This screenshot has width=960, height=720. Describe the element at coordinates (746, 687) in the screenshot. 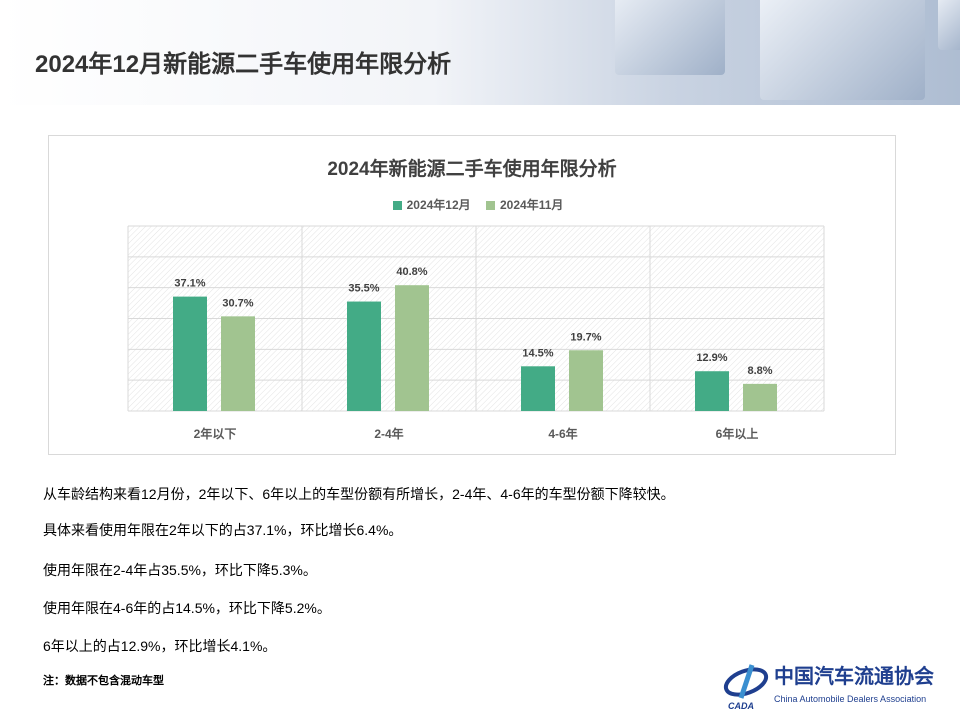

I see `cada-logo-mark-icon: CADA` at that location.